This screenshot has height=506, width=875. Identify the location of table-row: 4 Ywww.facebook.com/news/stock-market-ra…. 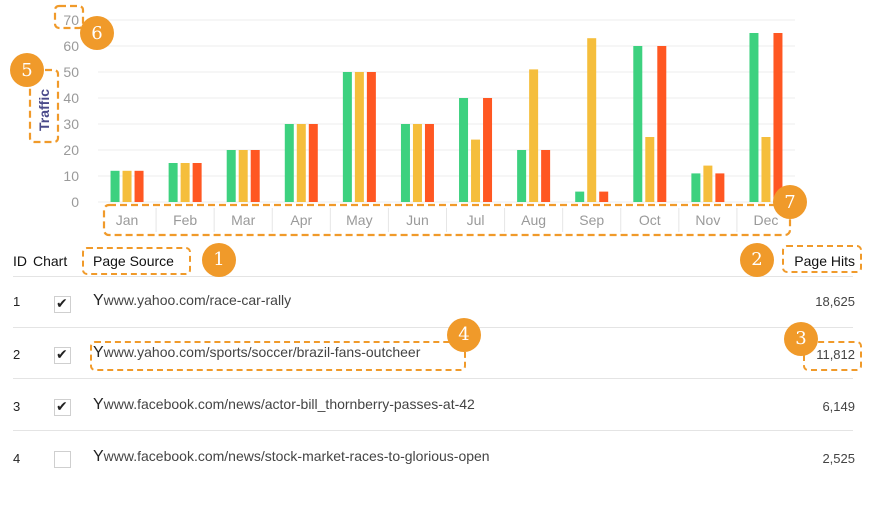
(437, 455).